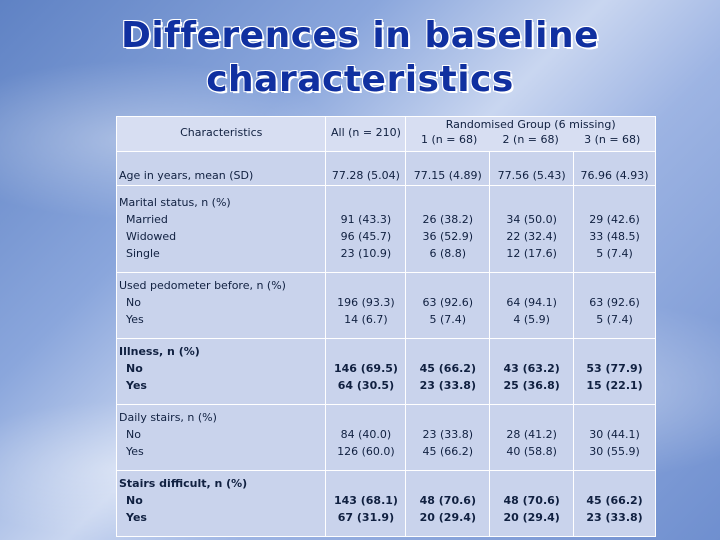  What do you see at coordinates (447, 175) in the screenshot?
I see `cell-group-1: 77.15 (4.89)` at bounding box center [447, 175].